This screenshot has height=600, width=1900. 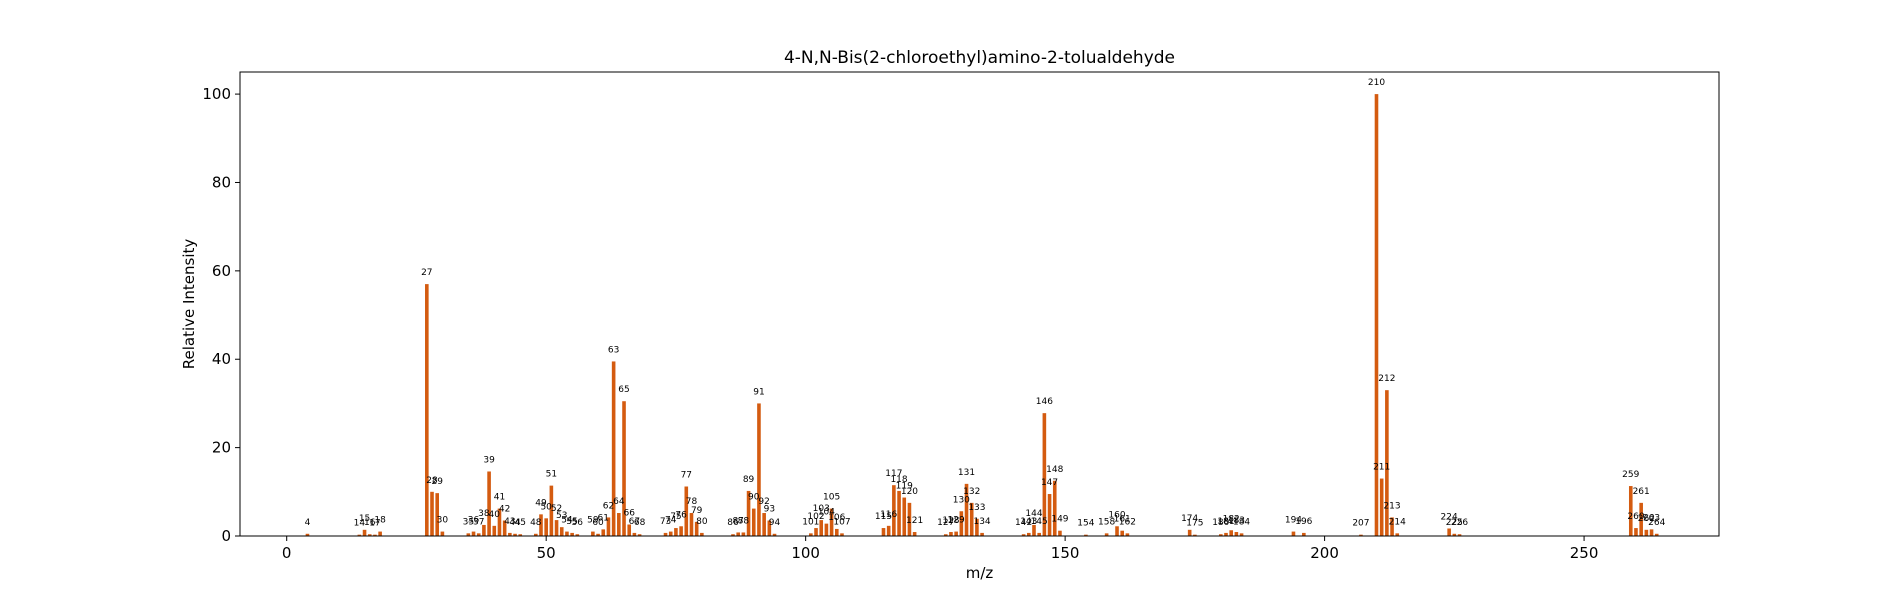 What do you see at coordinates (360, 524) in the screenshot?
I see `peak-label: 14` at bounding box center [360, 524].